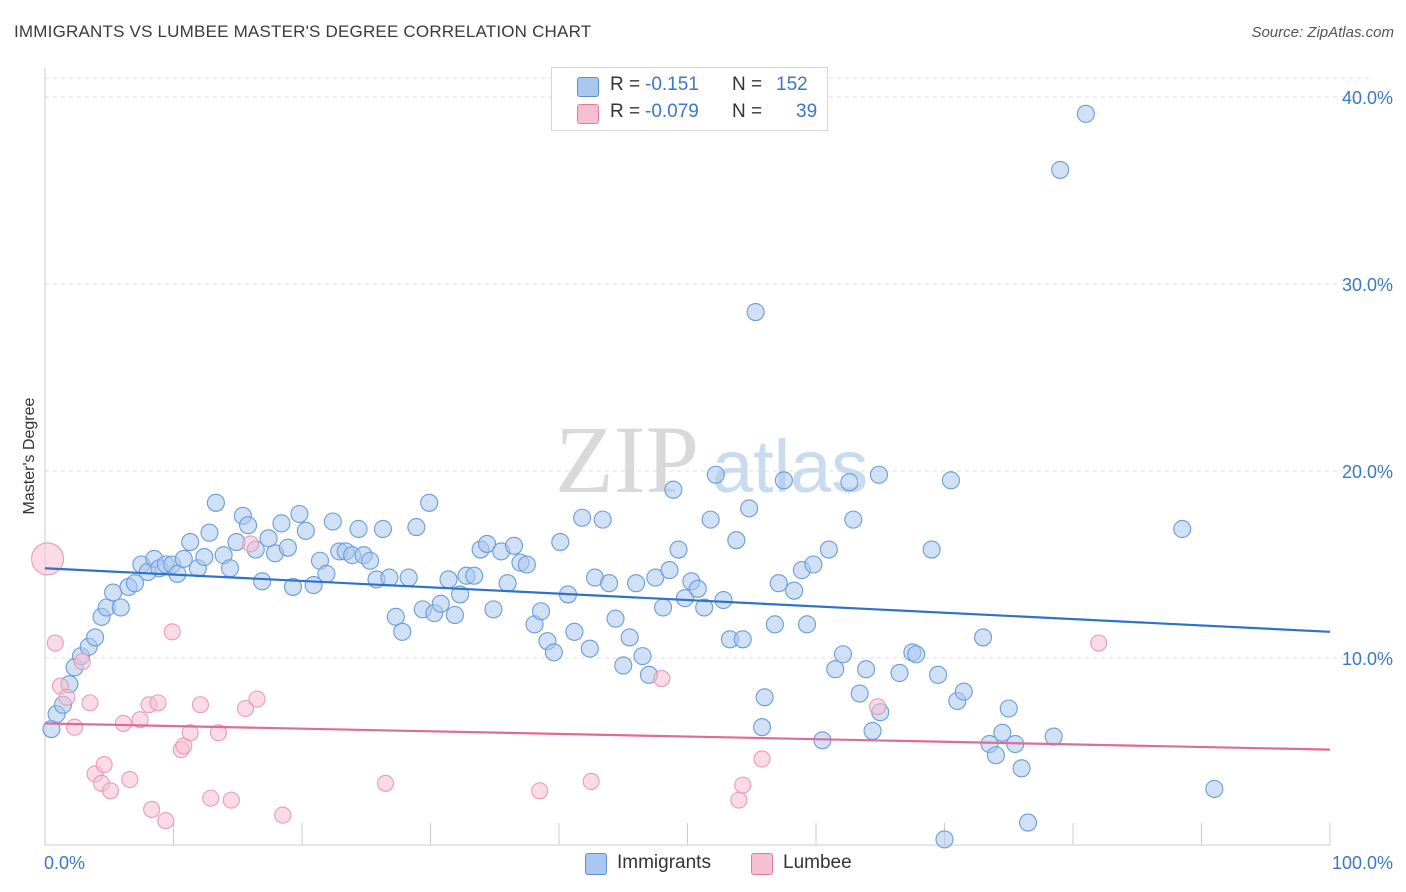  What do you see at coordinates (672, 111) in the screenshot?
I see `legend-r-value: -0.079` at bounding box center [672, 111].